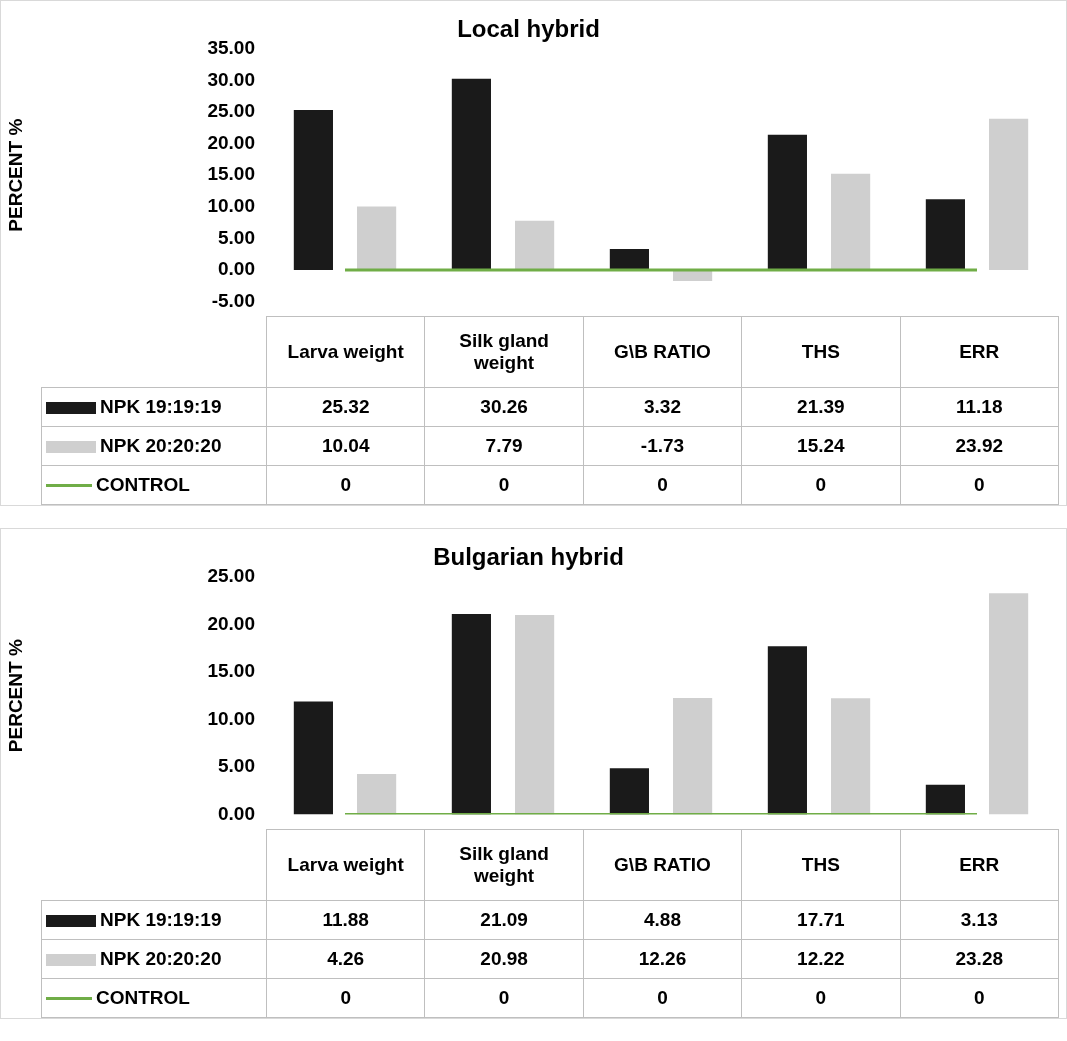 The image size is (1067, 1041). What do you see at coordinates (345, 959) in the screenshot?
I see `data-label: 4.26` at bounding box center [345, 959].